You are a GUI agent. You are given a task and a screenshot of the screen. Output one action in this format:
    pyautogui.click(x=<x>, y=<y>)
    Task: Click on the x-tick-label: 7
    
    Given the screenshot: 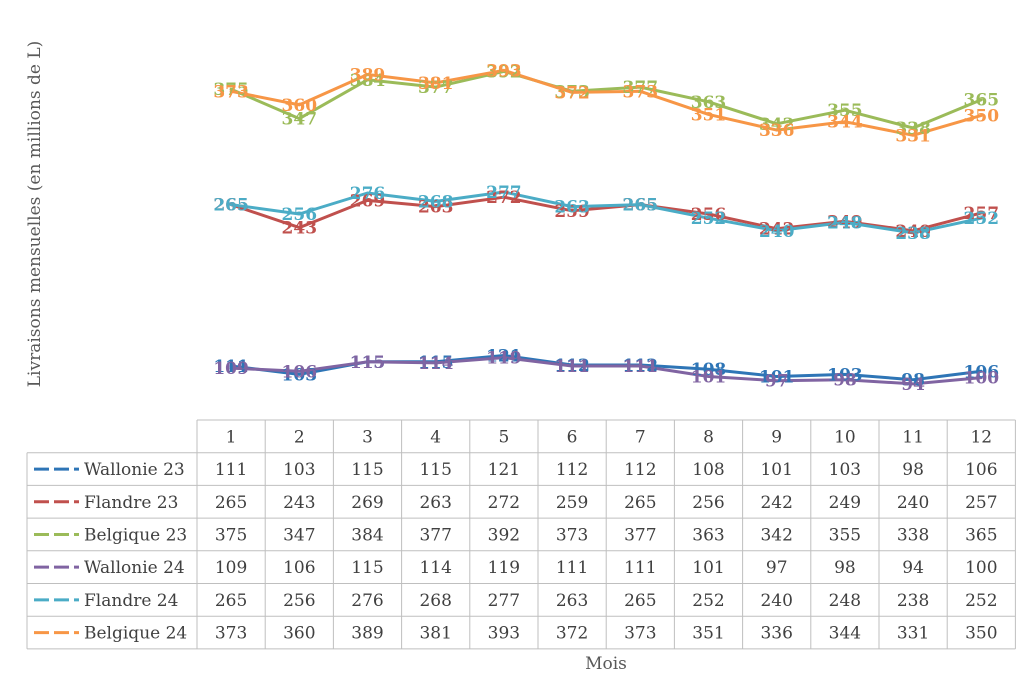 What is the action you would take?
    pyautogui.click(x=640, y=437)
    